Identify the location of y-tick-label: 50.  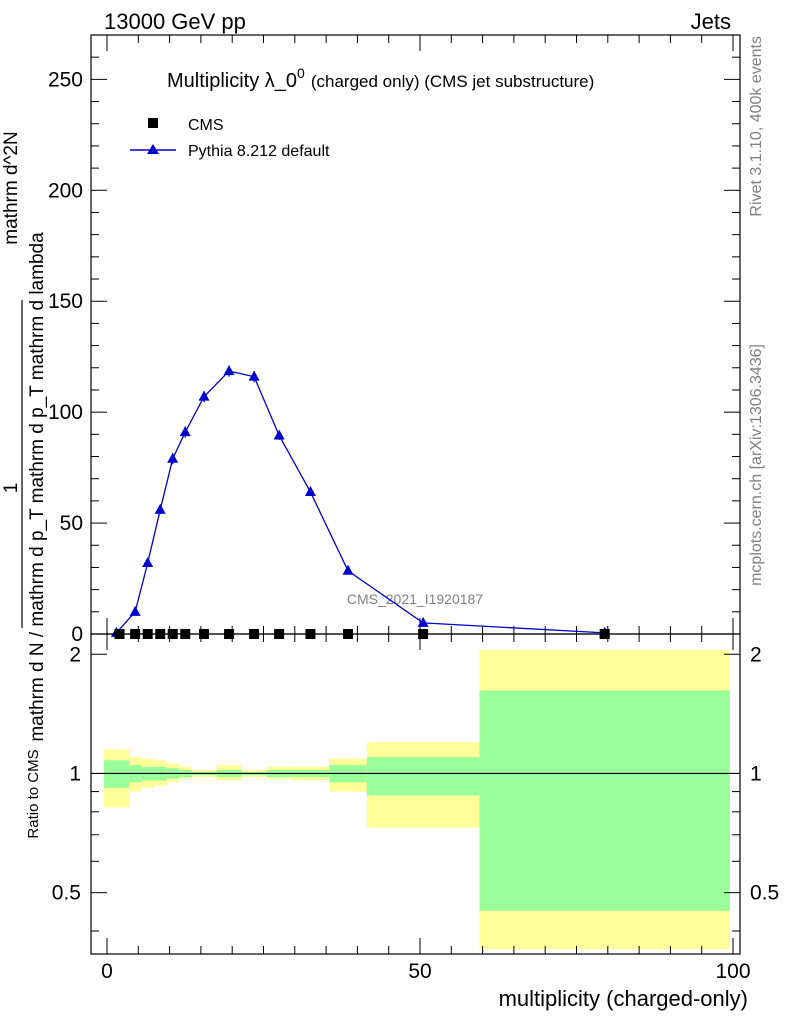
(71, 523).